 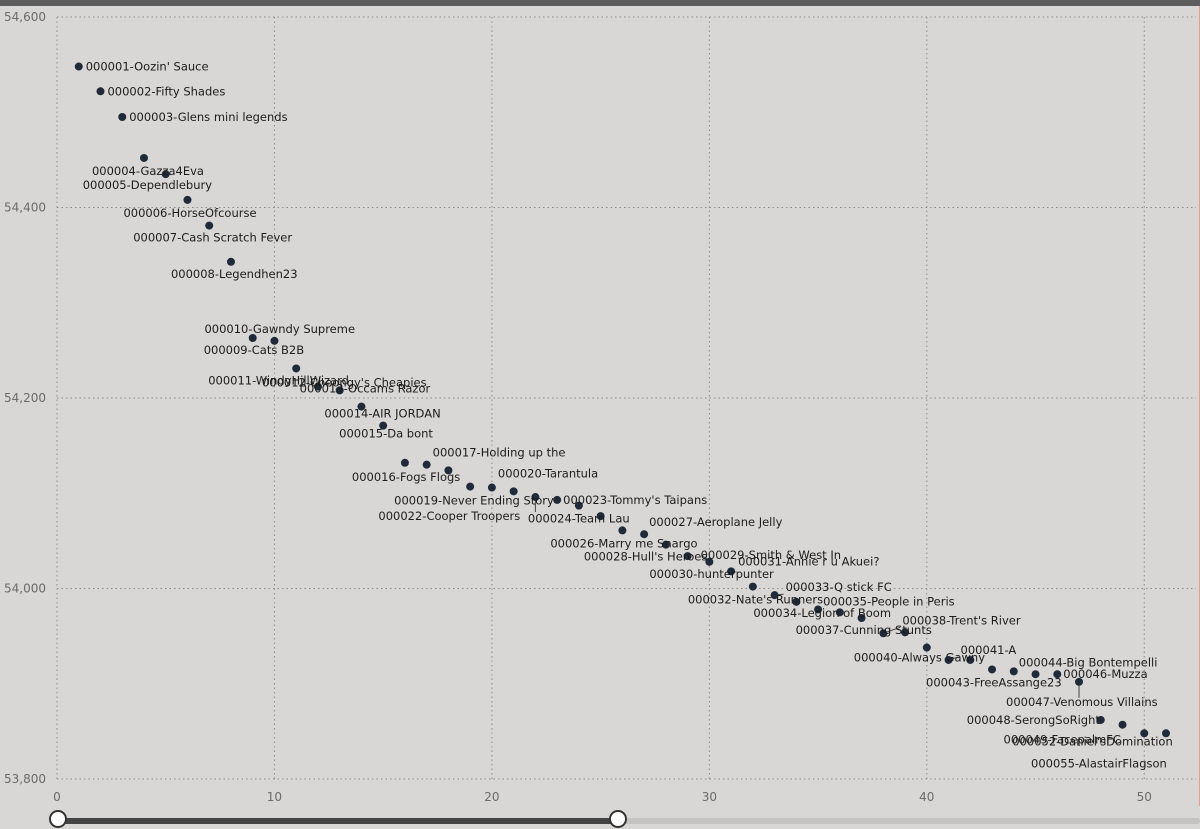 I want to click on x-tick-label: 20, so click(x=491, y=797).